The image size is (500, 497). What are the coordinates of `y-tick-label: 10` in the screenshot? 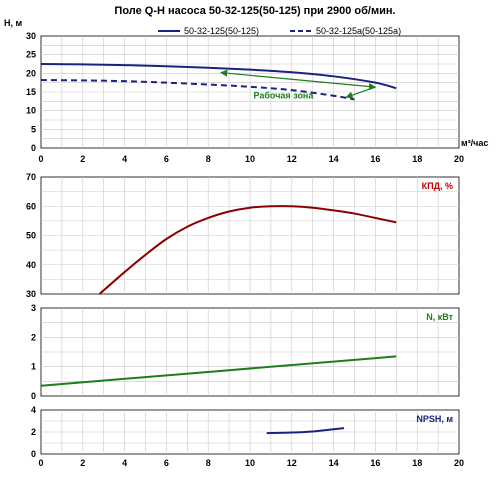 It's located at (31, 111).